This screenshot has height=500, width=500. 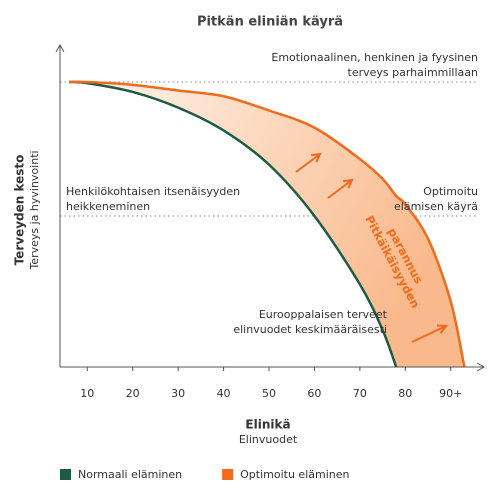 What do you see at coordinates (314, 393) in the screenshot?
I see `x-tick-label: 60` at bounding box center [314, 393].